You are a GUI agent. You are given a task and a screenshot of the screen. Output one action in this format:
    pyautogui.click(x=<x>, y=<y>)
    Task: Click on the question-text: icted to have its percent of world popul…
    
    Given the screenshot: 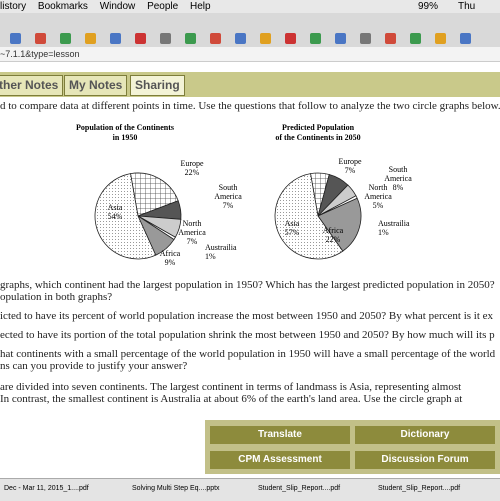 What is the action you would take?
    pyautogui.click(x=247, y=316)
    